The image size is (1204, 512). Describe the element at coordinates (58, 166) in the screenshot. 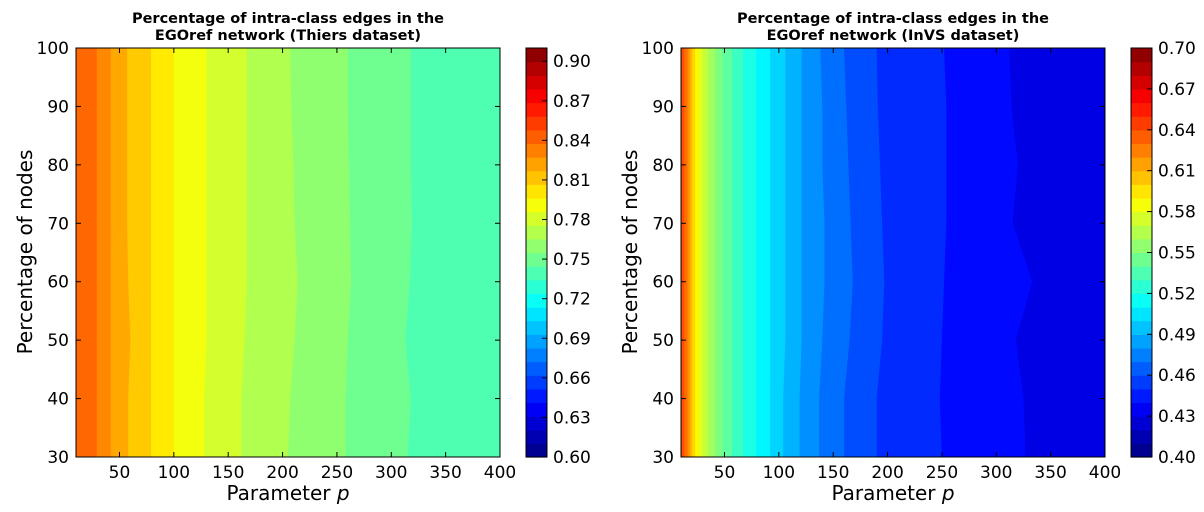

I see `left-y-tick-label: 80` at that location.